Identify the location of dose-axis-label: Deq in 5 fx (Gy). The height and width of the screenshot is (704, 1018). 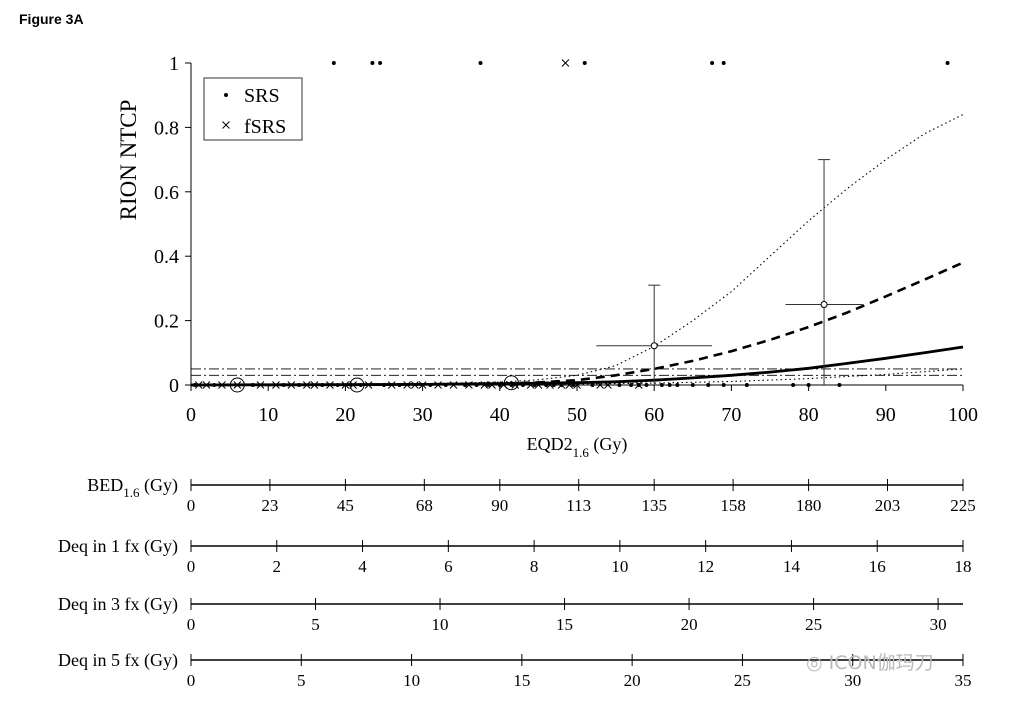
(118, 660).